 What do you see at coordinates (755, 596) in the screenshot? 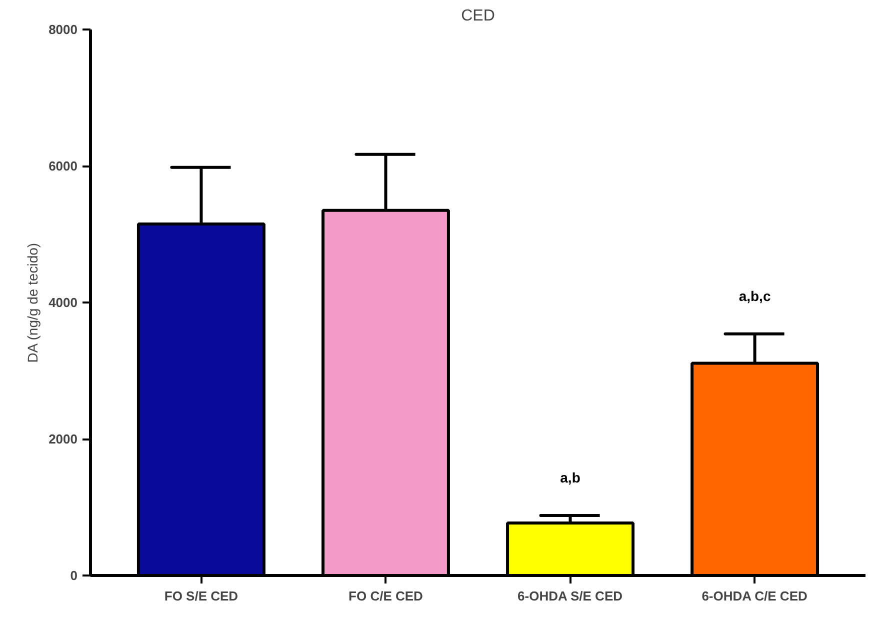
I see `x-tick-label: 6-OHDA C/E CED` at bounding box center [755, 596].